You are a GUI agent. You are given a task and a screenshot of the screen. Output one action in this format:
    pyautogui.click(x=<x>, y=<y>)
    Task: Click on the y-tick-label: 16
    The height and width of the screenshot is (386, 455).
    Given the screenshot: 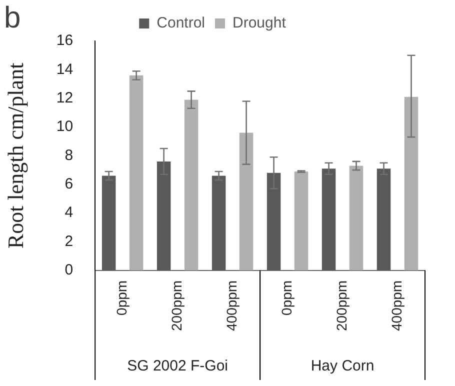 What is the action you would take?
    pyautogui.click(x=65, y=41)
    